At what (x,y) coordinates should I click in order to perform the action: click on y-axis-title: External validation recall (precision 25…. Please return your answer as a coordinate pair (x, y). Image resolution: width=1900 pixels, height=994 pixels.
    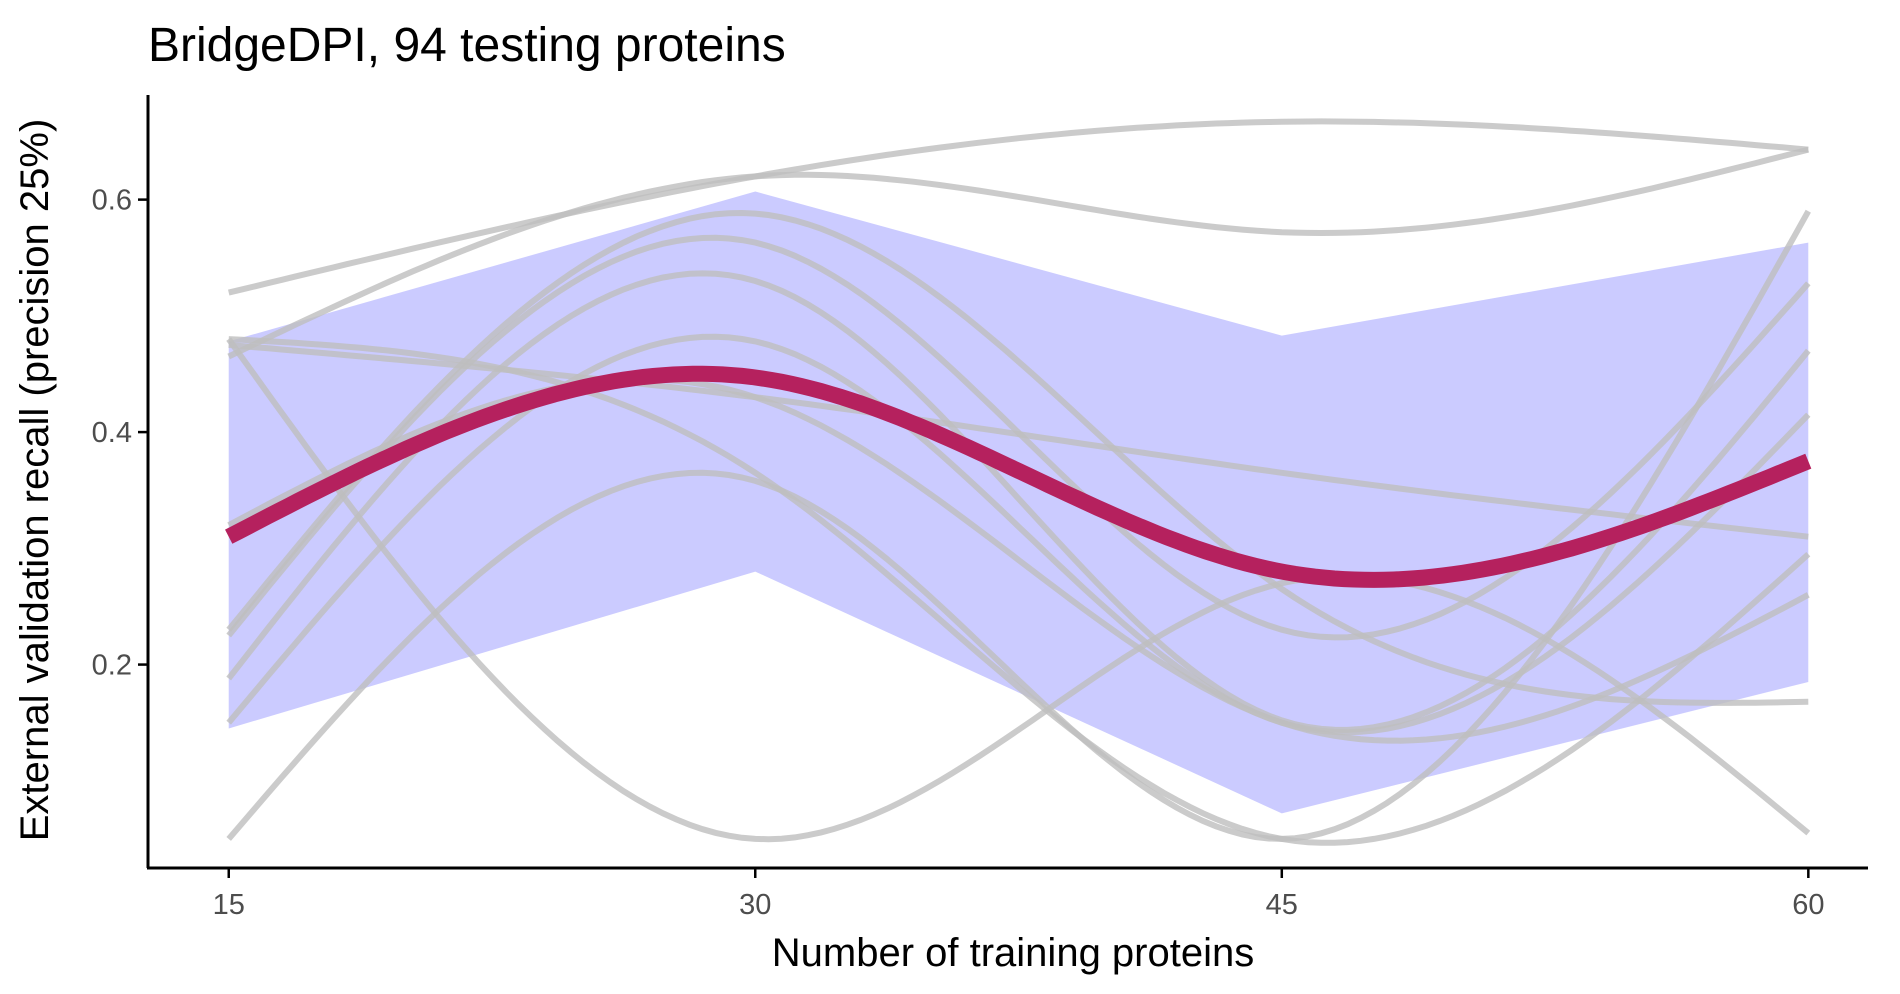
    Looking at the image, I should click on (35, 480).